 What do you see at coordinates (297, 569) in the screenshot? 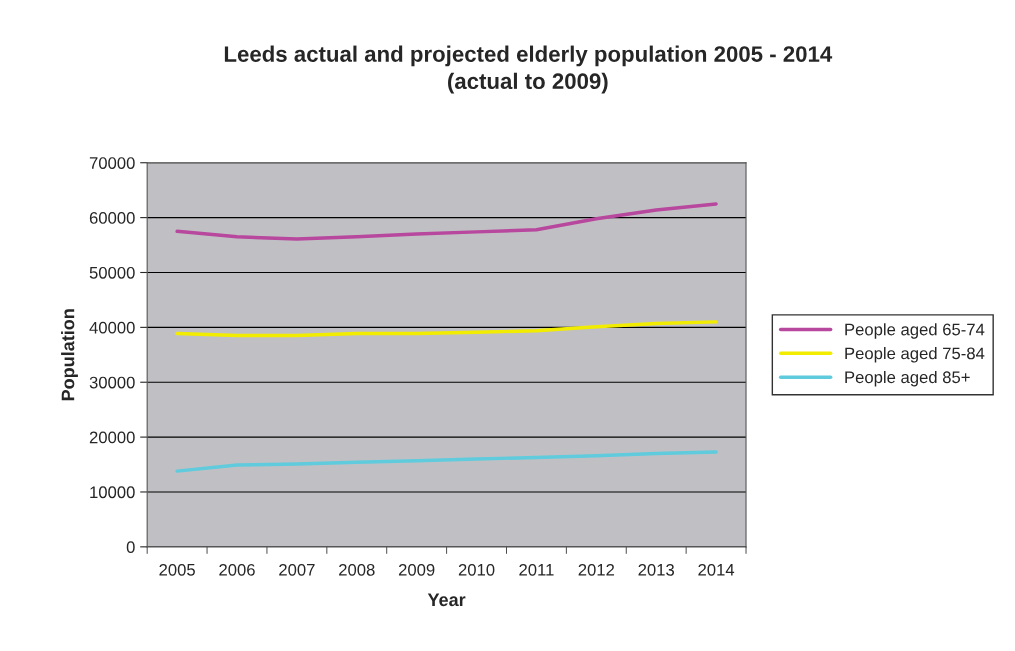
I see `x-tick-label: 2007` at bounding box center [297, 569].